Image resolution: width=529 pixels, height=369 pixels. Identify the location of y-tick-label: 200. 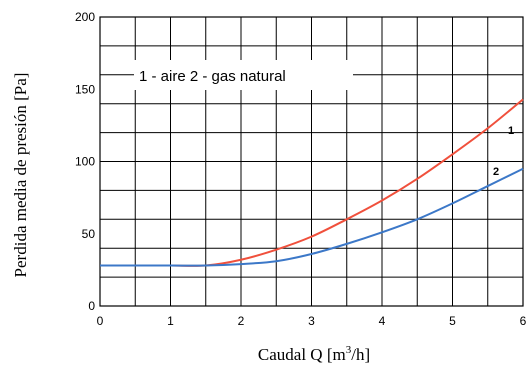
(85, 17).